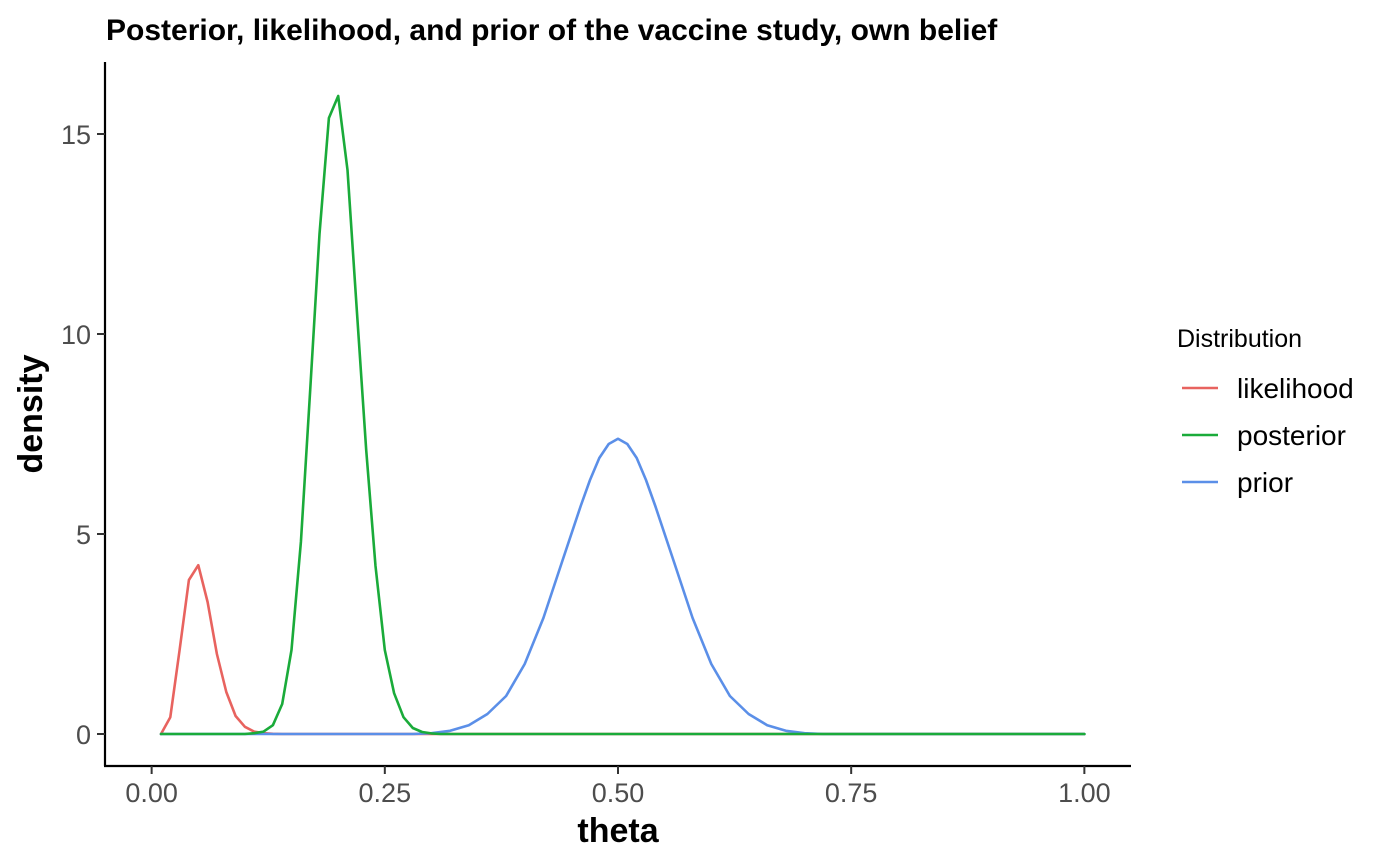 The image size is (1400, 865). I want to click on x-axis-ticks: 0.00 0.25 0.50 0.75 1.00, so click(618, 787).